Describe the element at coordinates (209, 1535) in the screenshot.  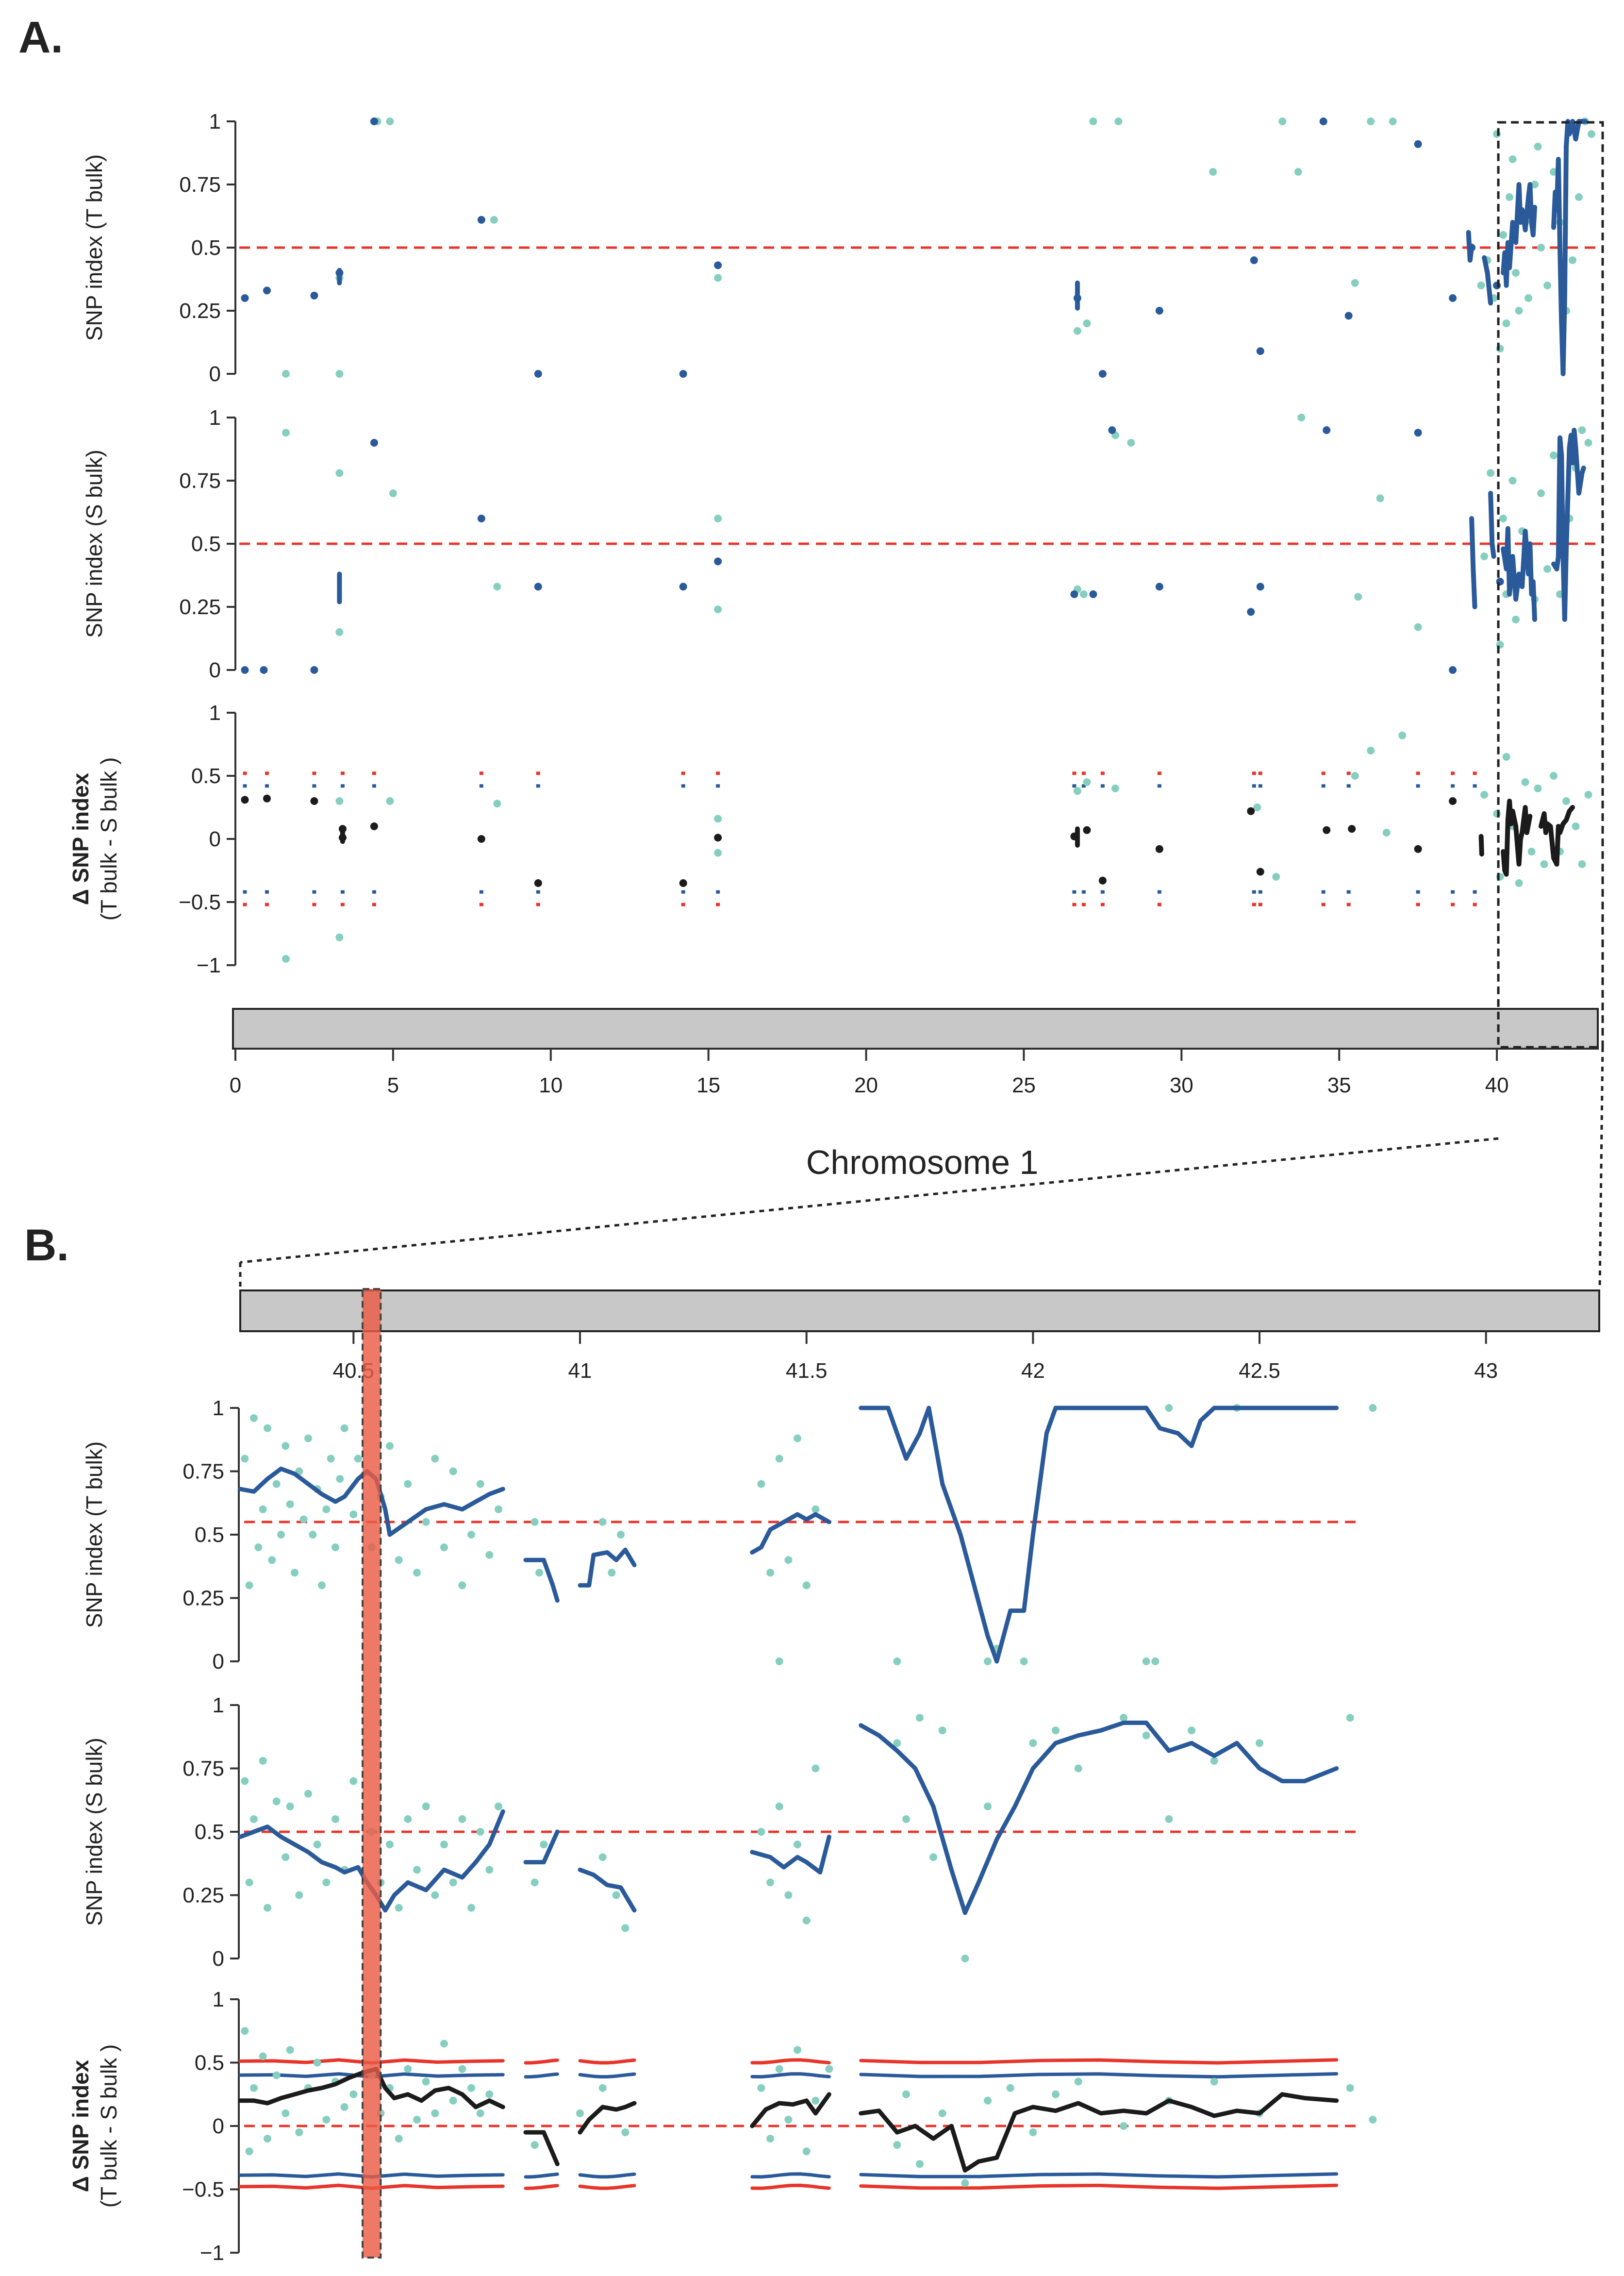
I see `y-tick-label: 0.5` at that location.